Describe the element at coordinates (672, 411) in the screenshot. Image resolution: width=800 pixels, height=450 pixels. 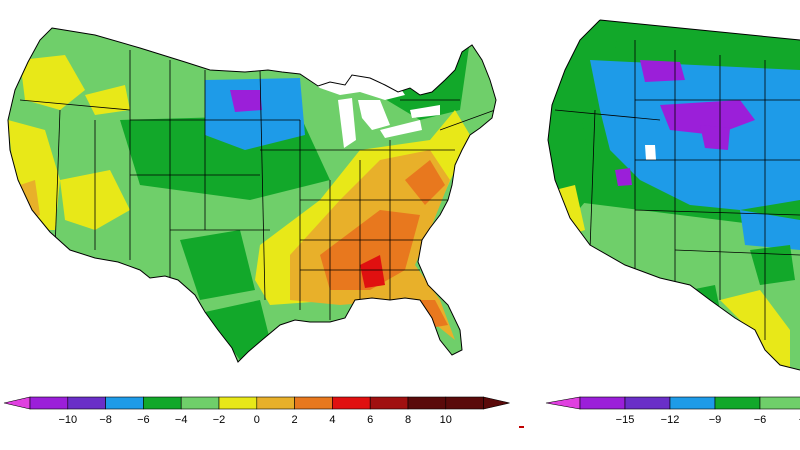
I see `right-colorbar: −15 −12 −9 −6 −3` at that location.